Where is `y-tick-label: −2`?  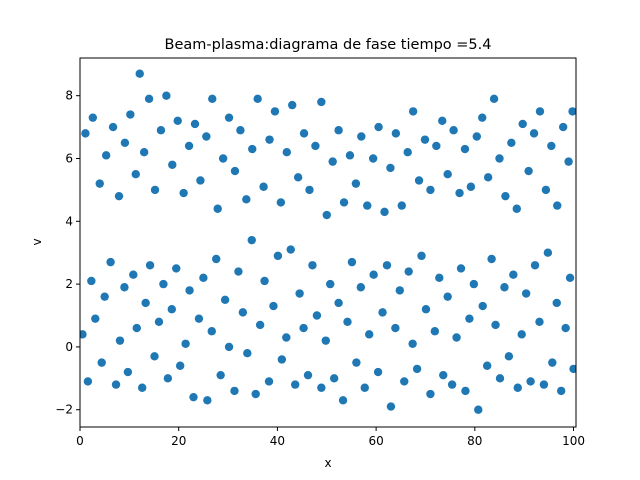 y-tick-label: −2 is located at coordinates (64, 410).